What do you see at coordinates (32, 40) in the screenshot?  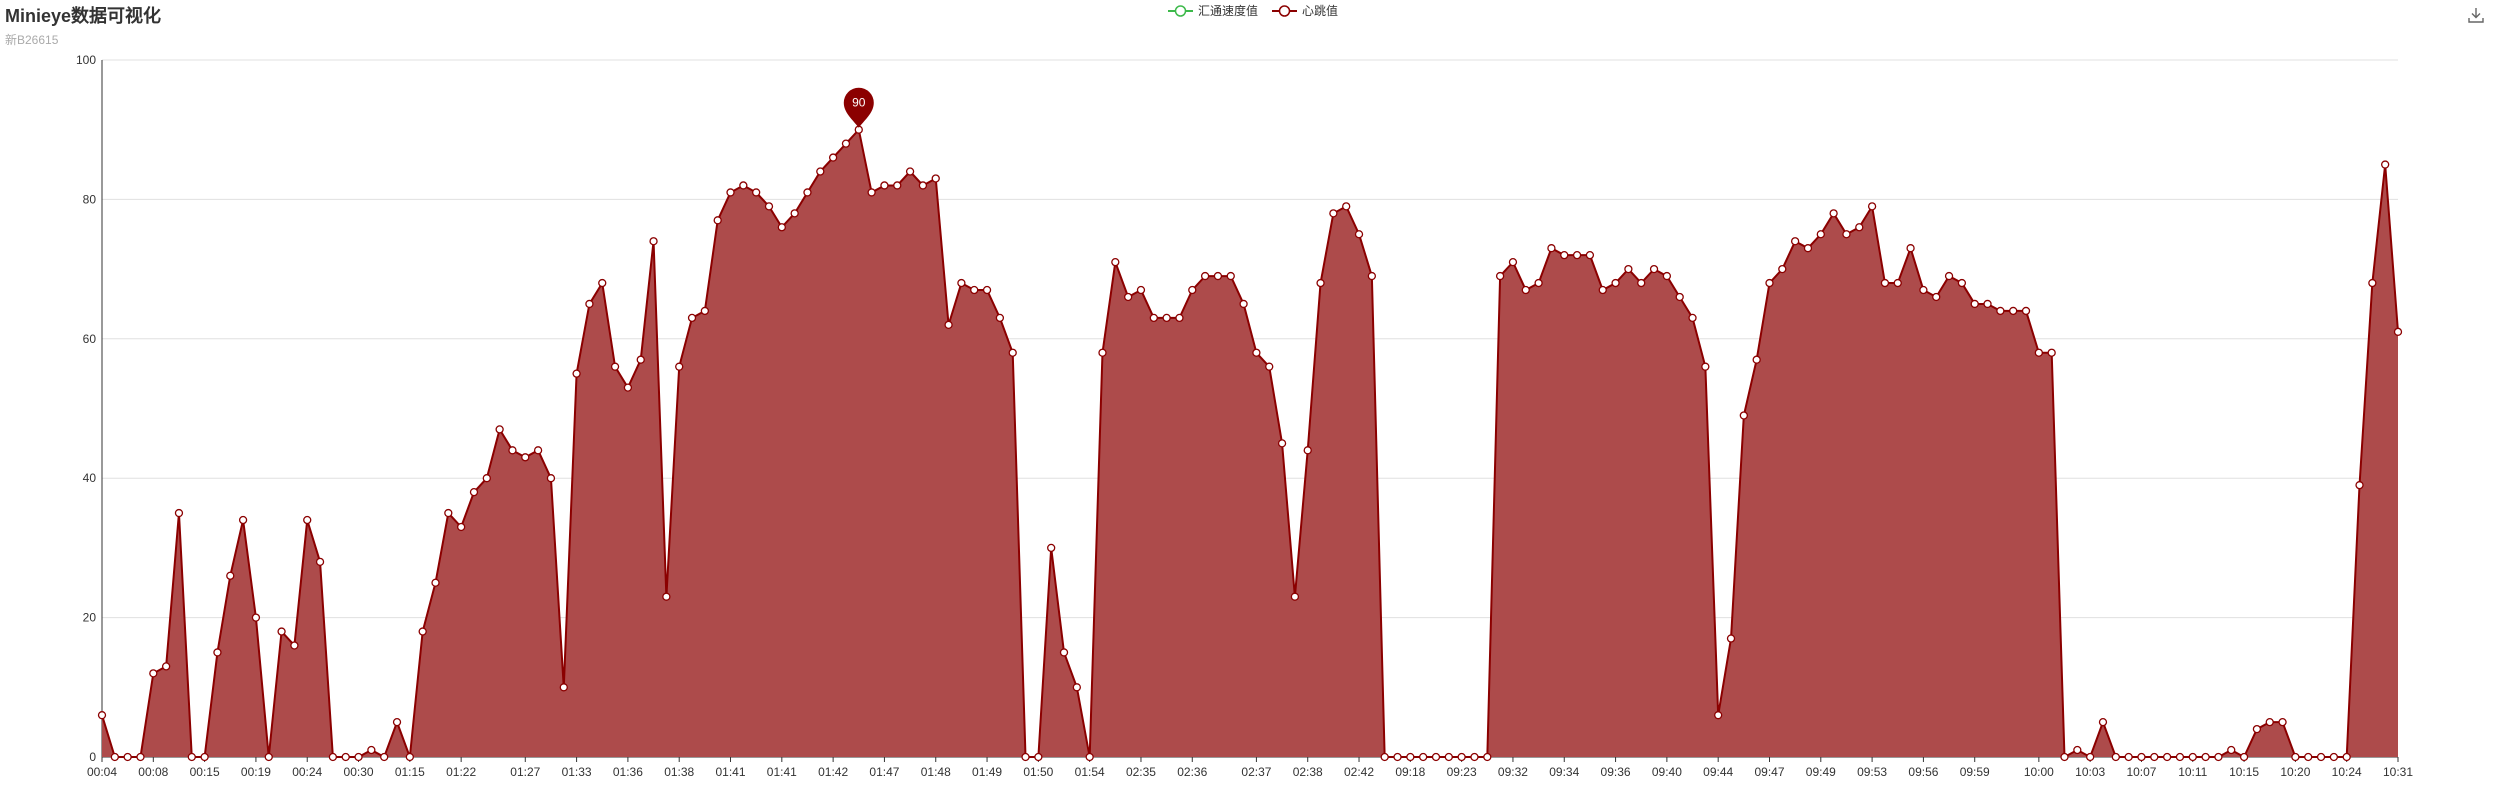 I see `chart-subtitle: 新B26615` at bounding box center [32, 40].